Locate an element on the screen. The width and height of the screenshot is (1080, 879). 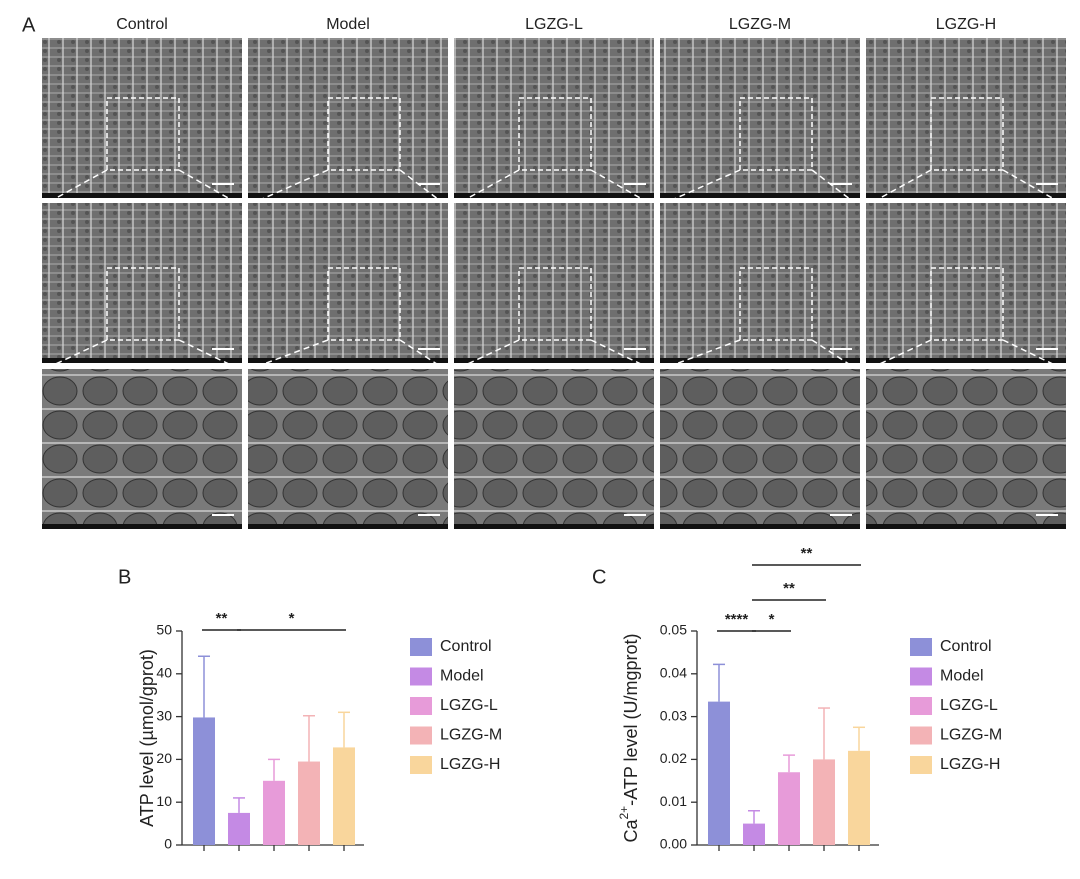
panel-label: C is located at coordinates (599, 577).